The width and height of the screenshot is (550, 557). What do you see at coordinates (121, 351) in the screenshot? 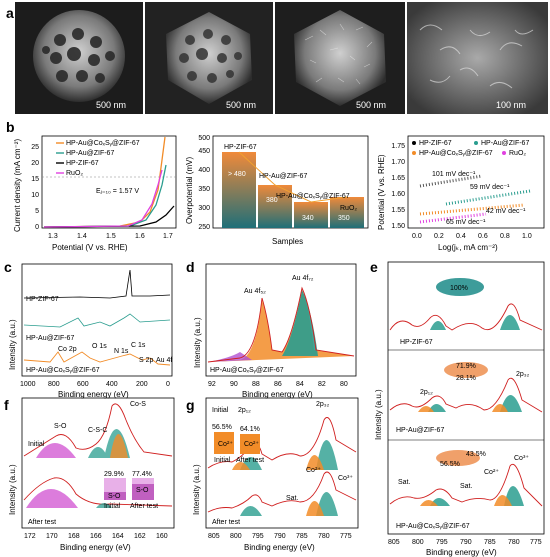
I see `c-peak-label: N 1s` at bounding box center [121, 351].